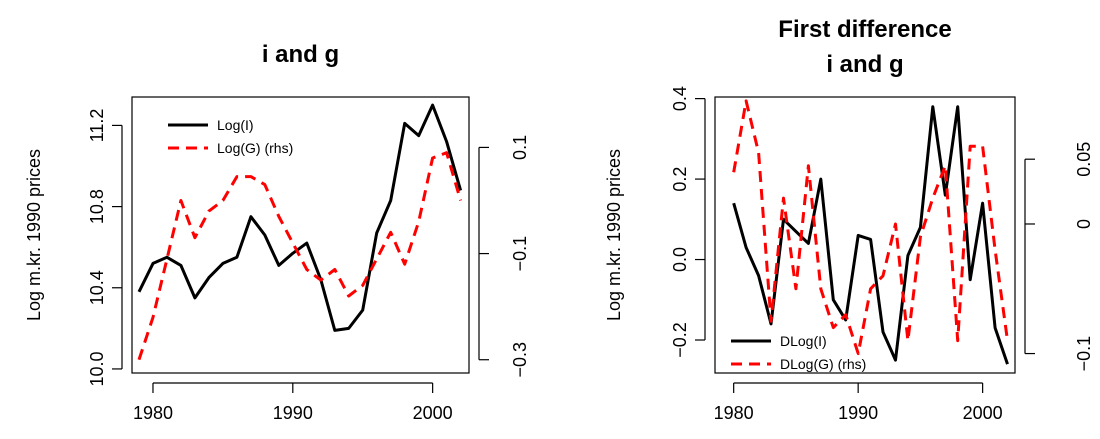  Describe the element at coordinates (520, 147) in the screenshot. I see `chart1-y2-tick-label: 0.1` at that location.